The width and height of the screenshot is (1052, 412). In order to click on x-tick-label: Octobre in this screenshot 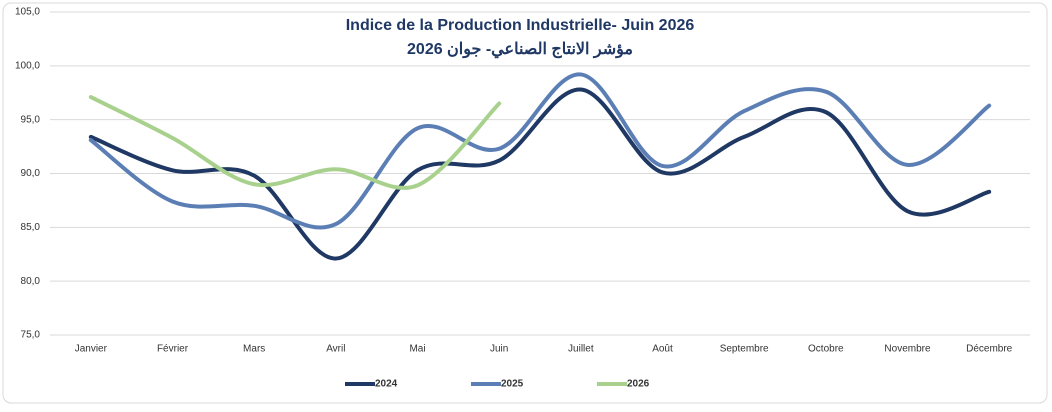, I will do `click(826, 349)`.